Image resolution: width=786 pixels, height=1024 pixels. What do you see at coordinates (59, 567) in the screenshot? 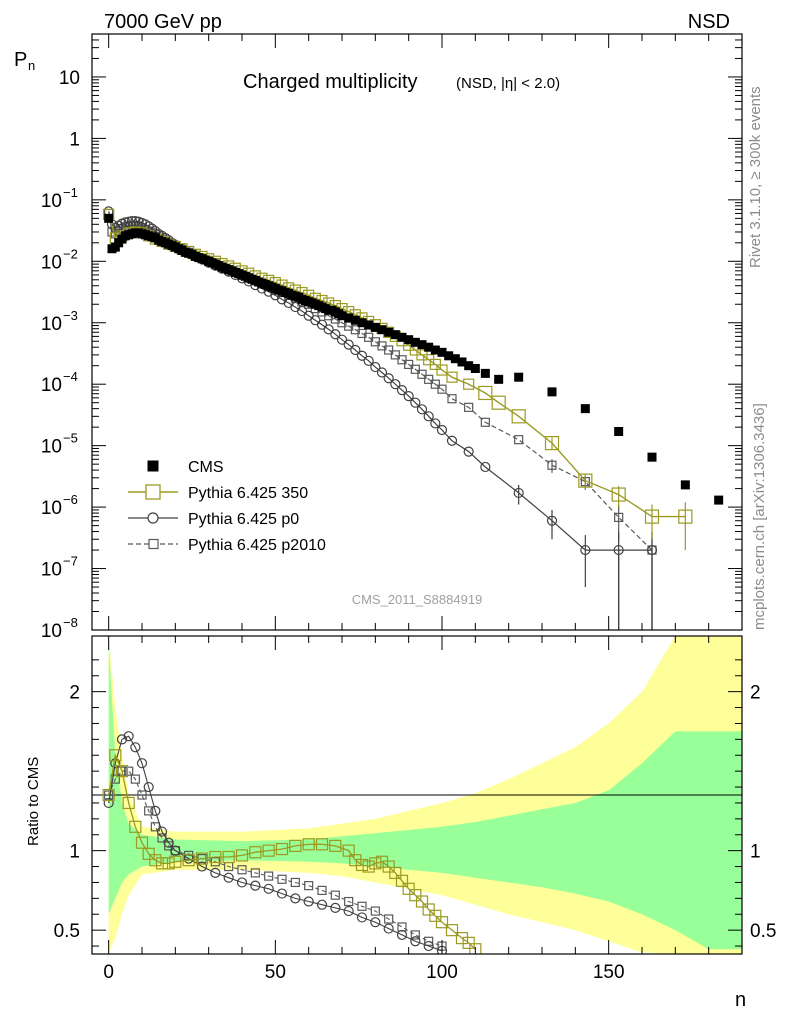
I see `y-tick-label: 10 −7` at bounding box center [59, 567].